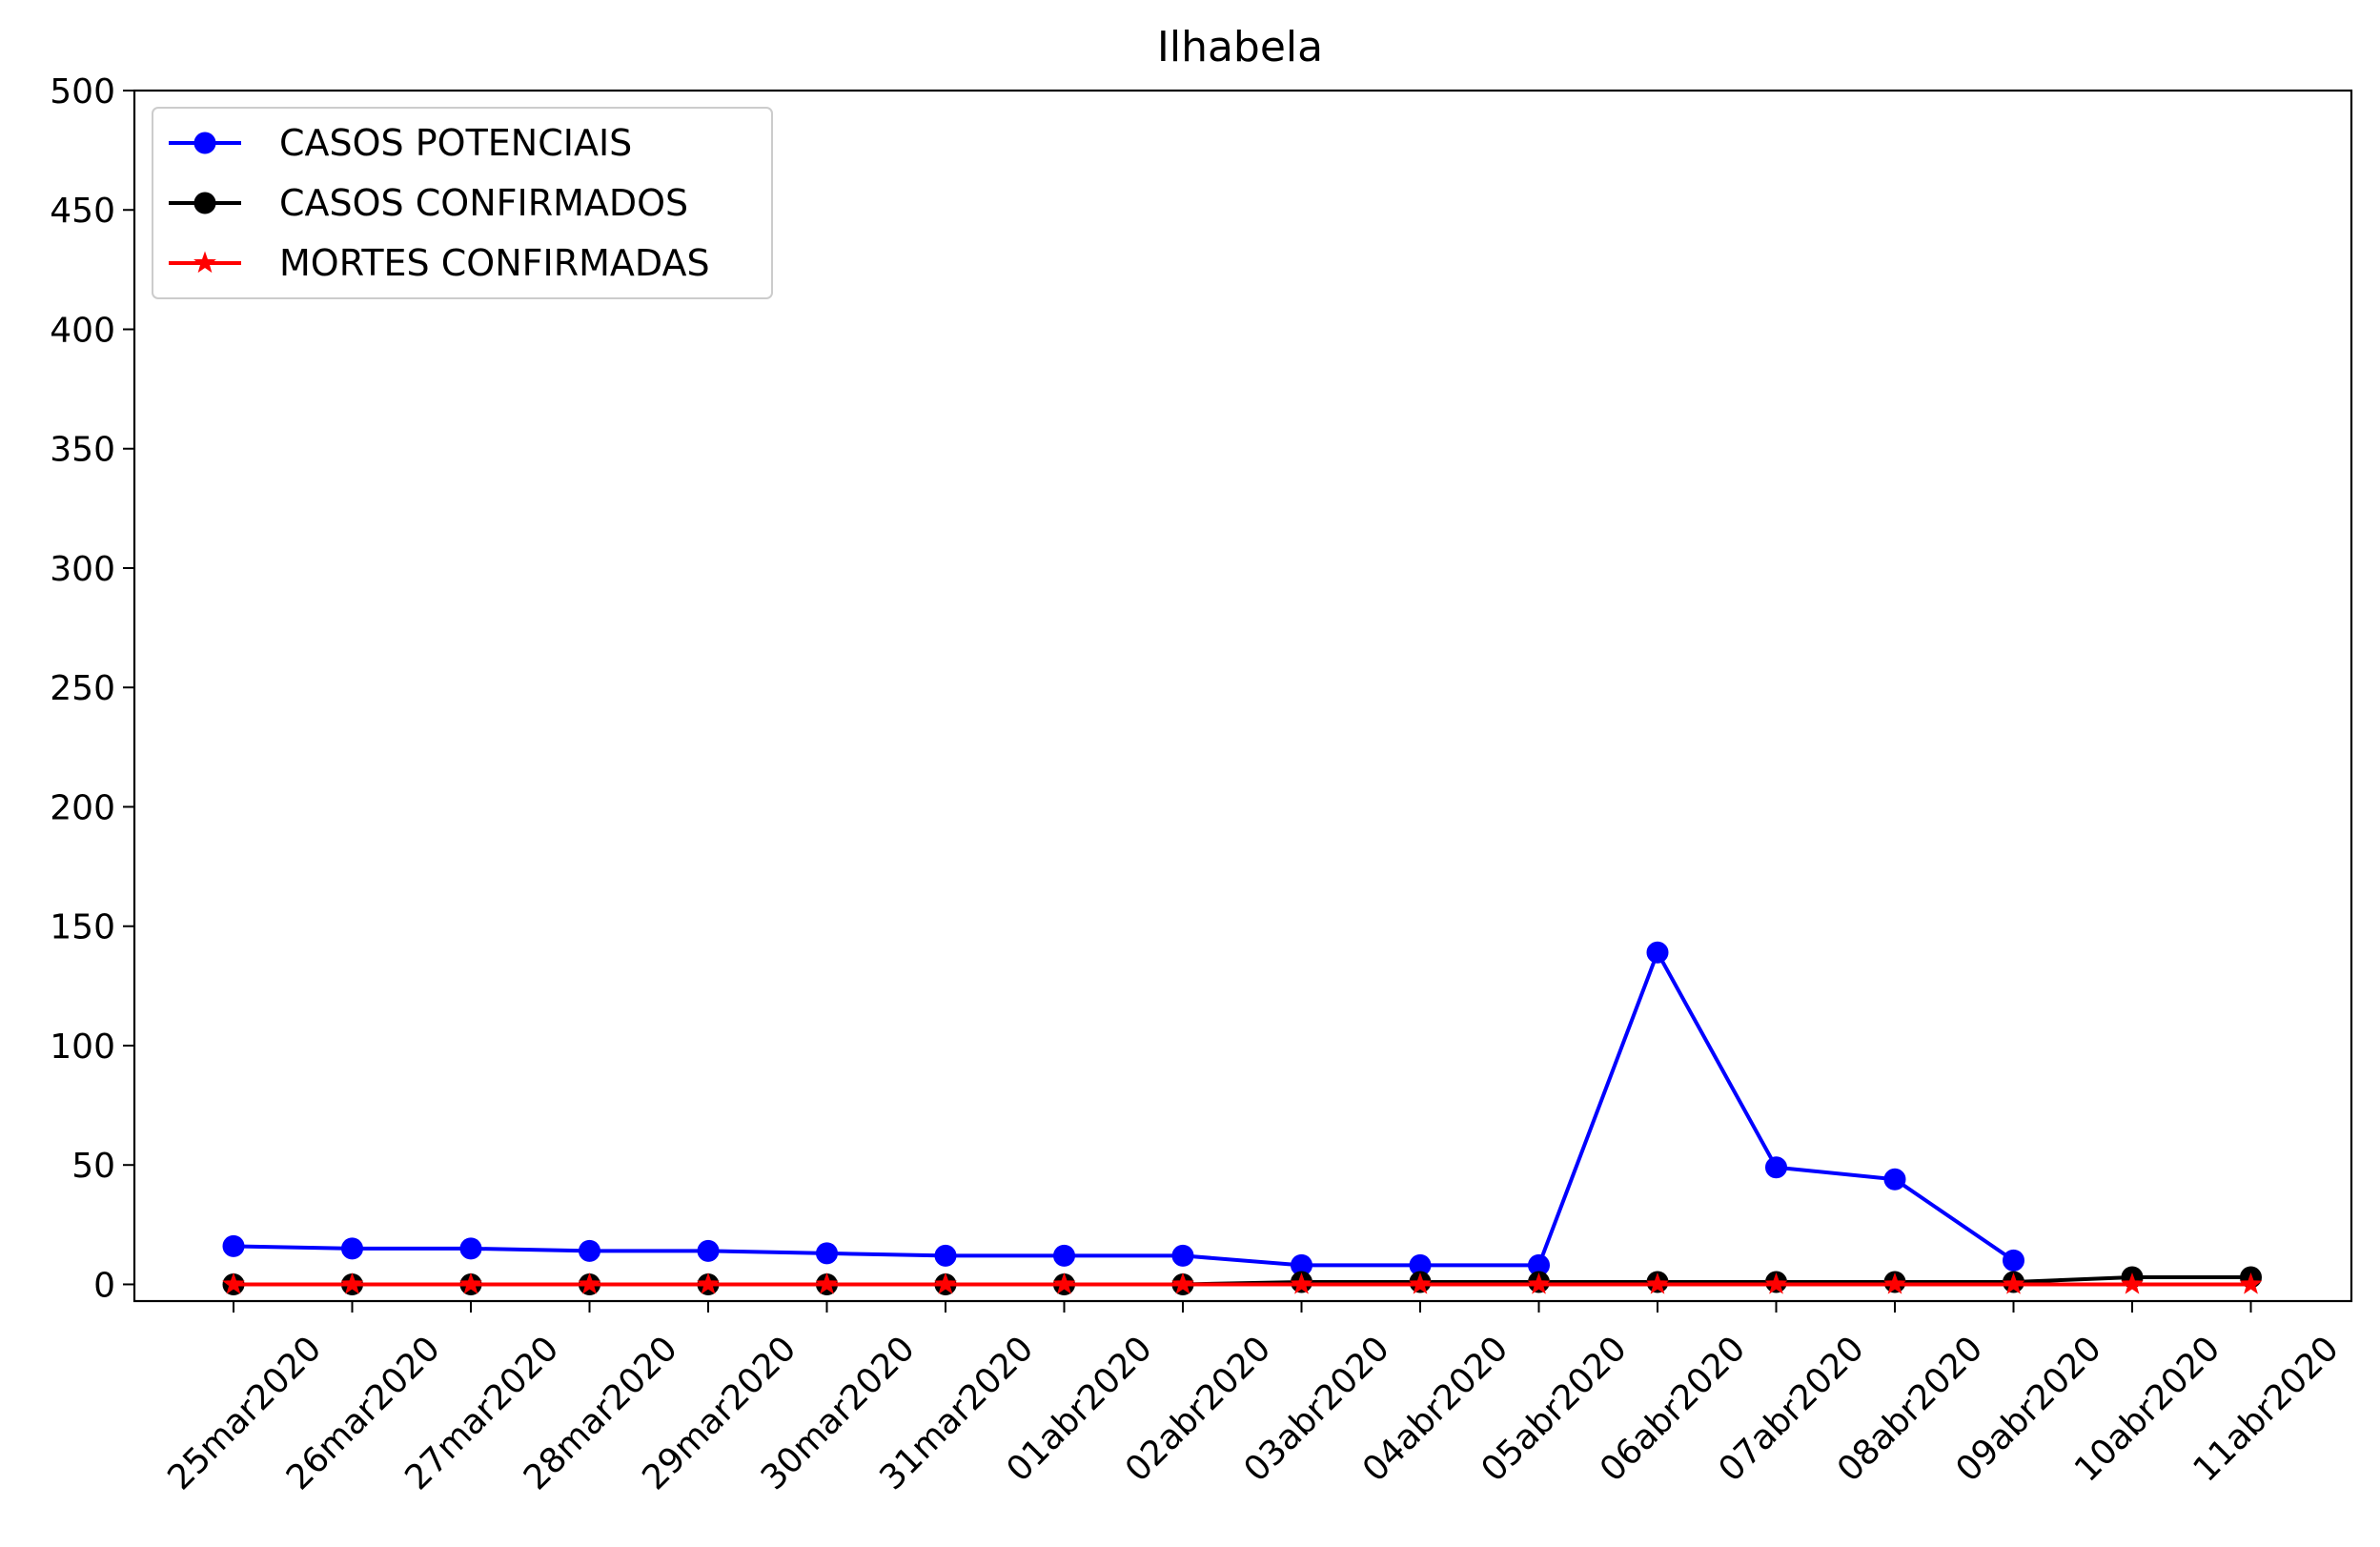  Describe the element at coordinates (82, 689) in the screenshot. I see `y-tick-label: 250` at that location.